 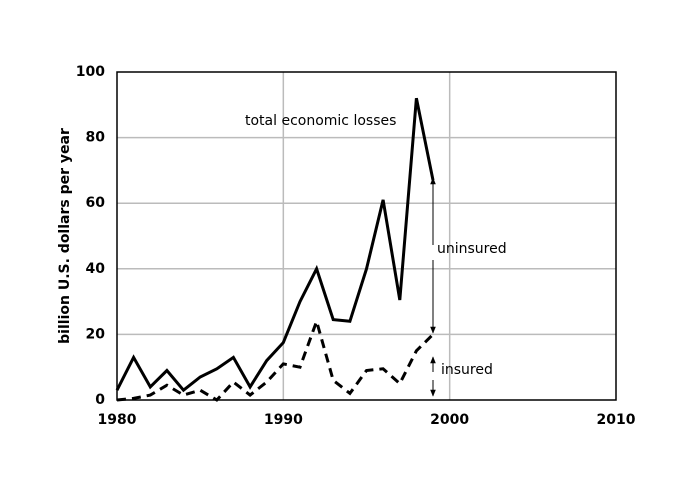 I want to click on y-axis-label: billion U.S. dollars per year, so click(x=65, y=236).